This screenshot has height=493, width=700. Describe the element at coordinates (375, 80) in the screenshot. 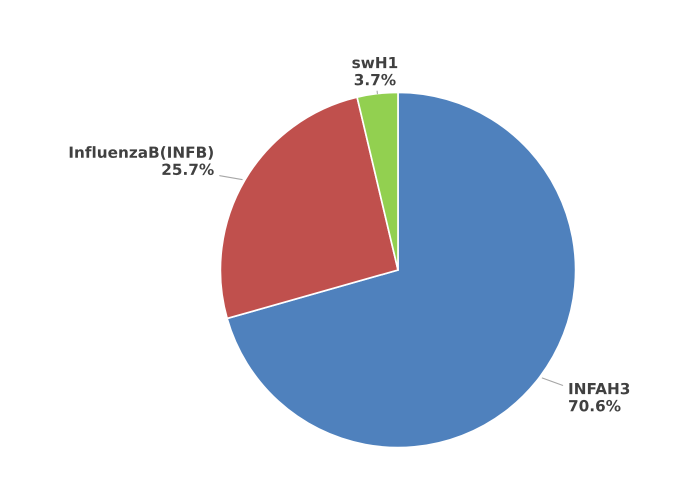

I see `data-label: 3.7%` at that location.